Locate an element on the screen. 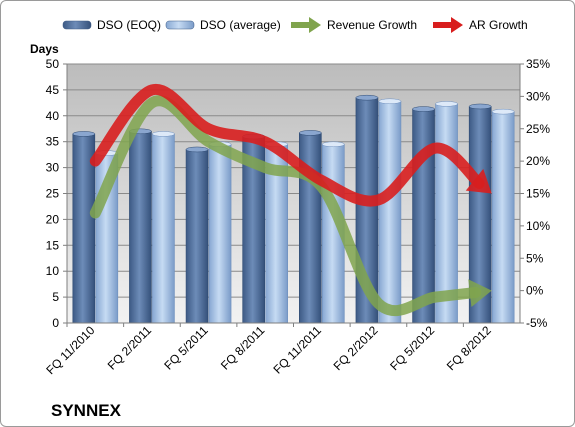 This screenshot has width=575, height=427. legend-label: DSO (average) is located at coordinates (240, 25).